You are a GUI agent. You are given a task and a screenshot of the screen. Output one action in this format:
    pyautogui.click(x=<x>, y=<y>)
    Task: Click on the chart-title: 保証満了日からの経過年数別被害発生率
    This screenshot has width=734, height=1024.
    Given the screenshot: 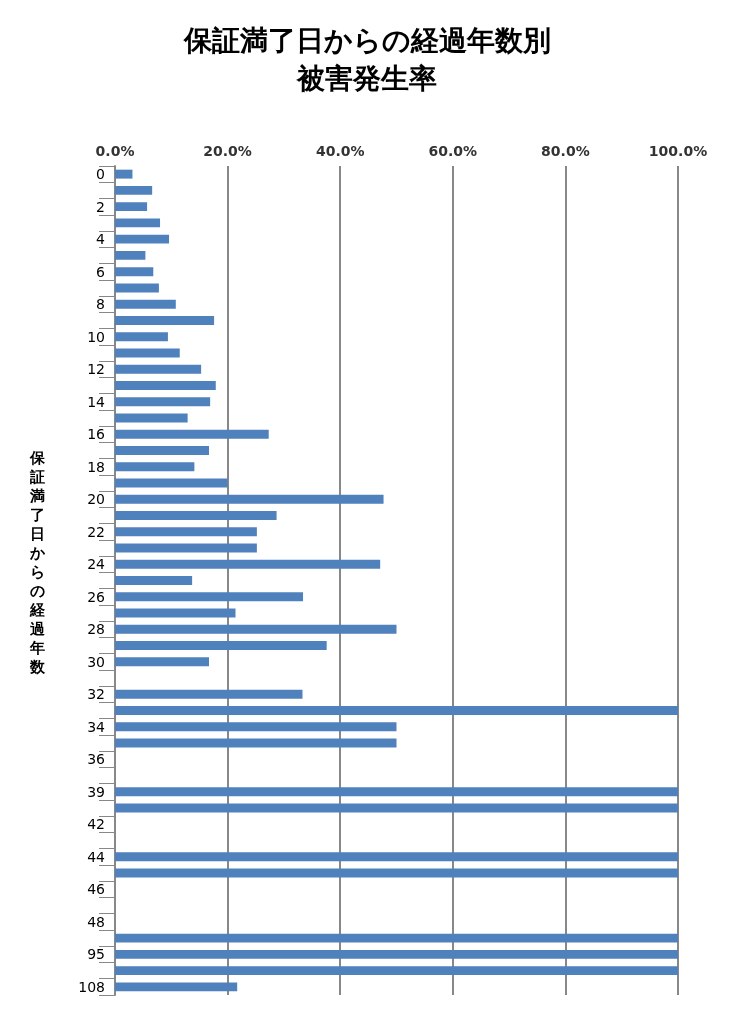 What is the action you would take?
    pyautogui.click(x=366, y=59)
    